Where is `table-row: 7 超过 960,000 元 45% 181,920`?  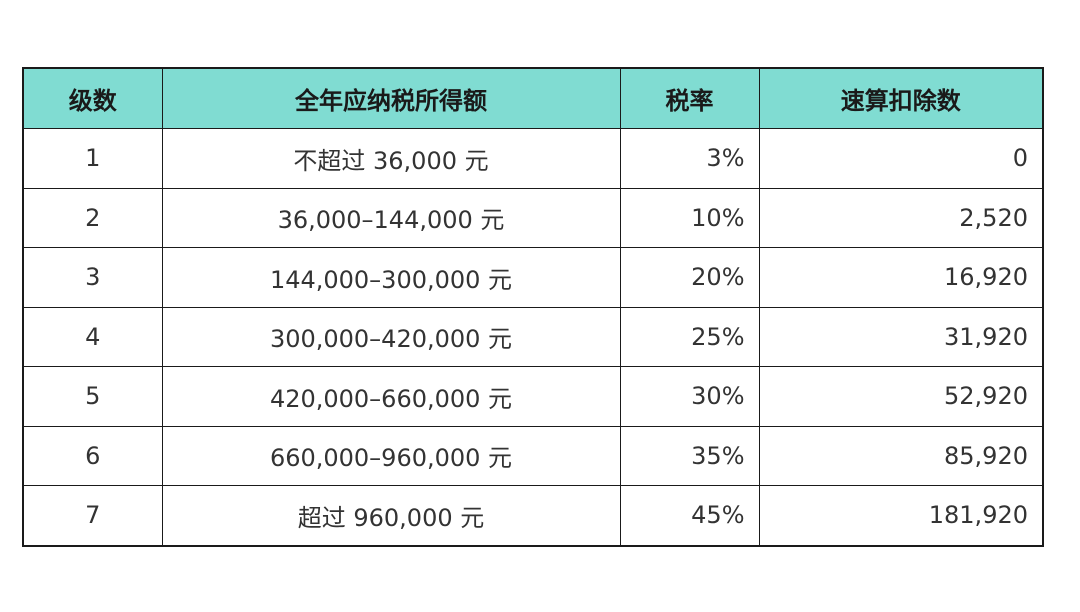 table-row: 7 超过 960,000 元 45% 181,920 is located at coordinates (533, 515).